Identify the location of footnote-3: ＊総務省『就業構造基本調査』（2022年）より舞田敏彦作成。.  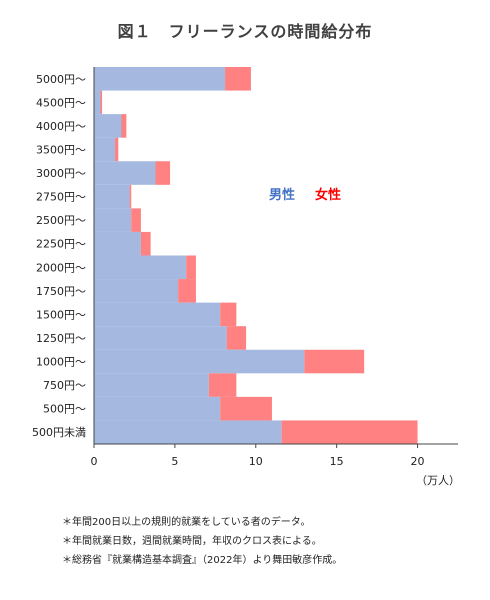
(202, 560).